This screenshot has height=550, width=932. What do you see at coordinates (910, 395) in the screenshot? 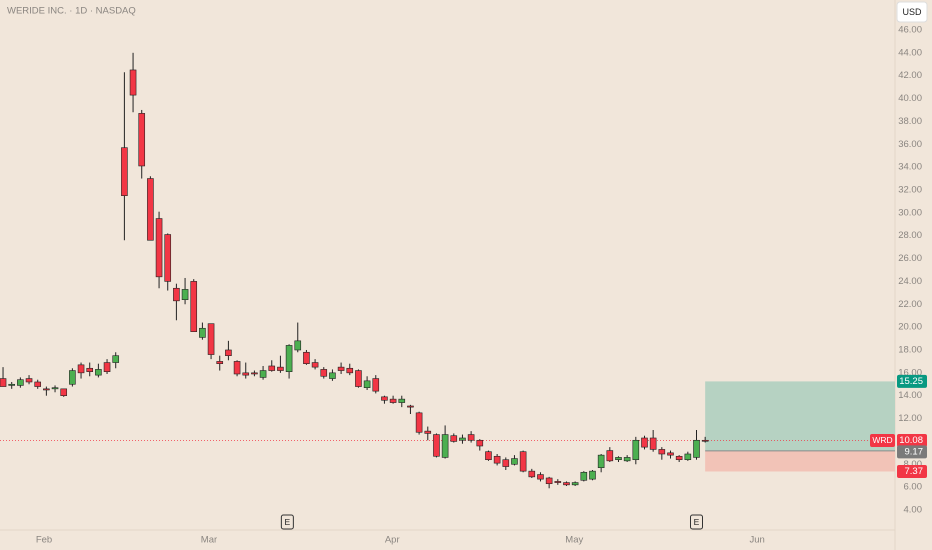
I see `y-tick-label: 14.00` at bounding box center [910, 395].